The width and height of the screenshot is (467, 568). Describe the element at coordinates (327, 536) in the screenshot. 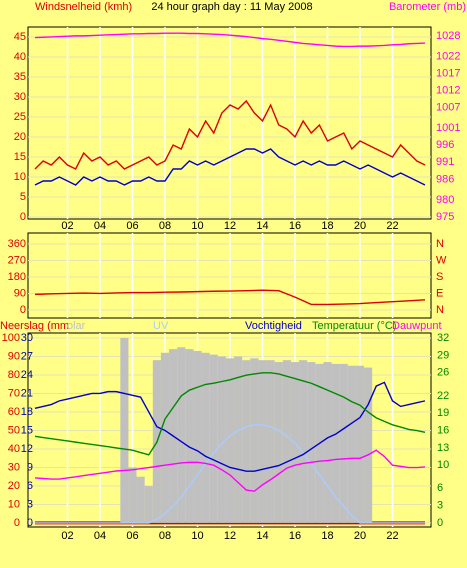

I see `x-tick-label: 18` at that location.